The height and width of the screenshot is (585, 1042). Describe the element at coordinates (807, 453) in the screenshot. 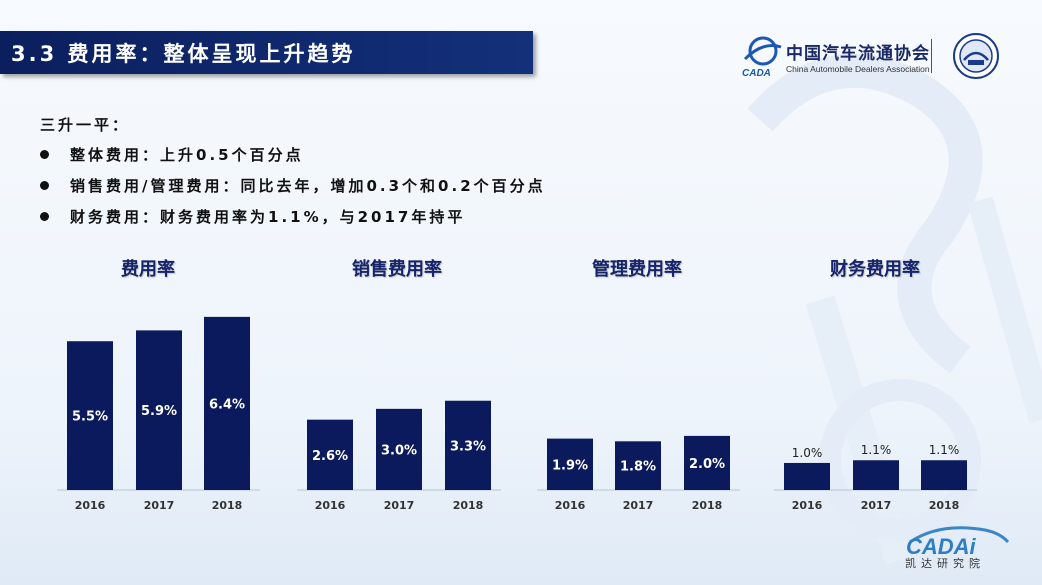

I see `data-label: 1.0%` at that location.